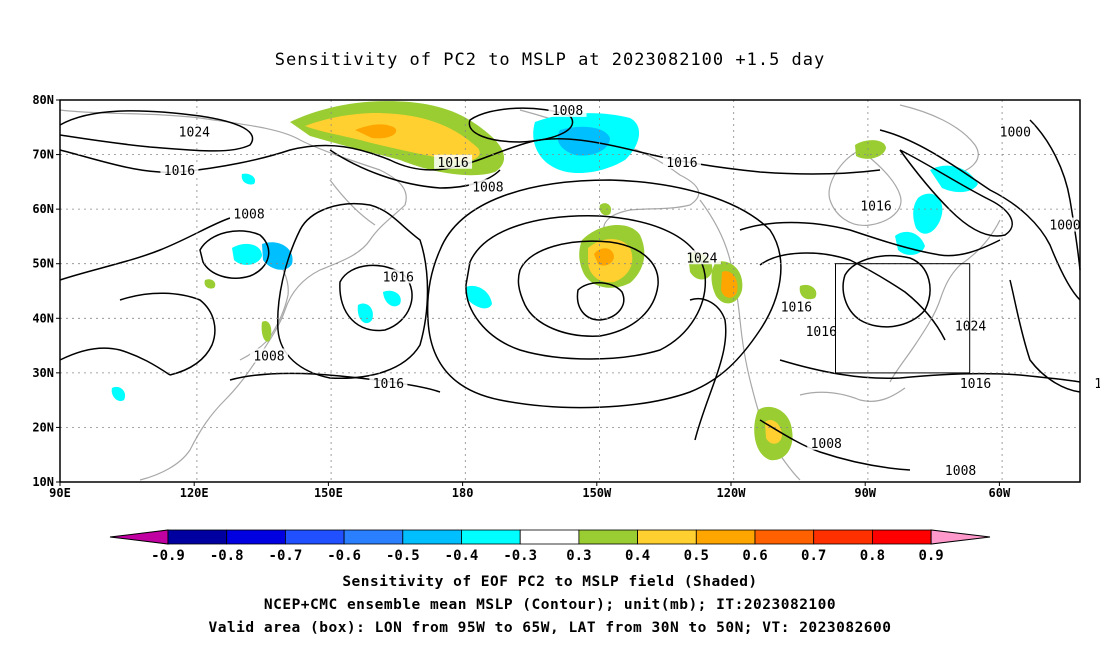  What do you see at coordinates (328, 493) in the screenshot?
I see `lon-label: 150E` at bounding box center [328, 493].